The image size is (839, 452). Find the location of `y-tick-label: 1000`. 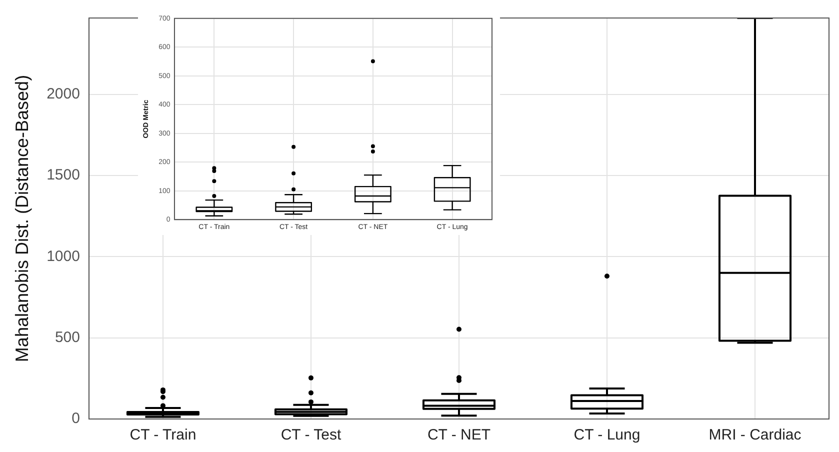

y-tick-label: 1000 is located at coordinates (63, 256).